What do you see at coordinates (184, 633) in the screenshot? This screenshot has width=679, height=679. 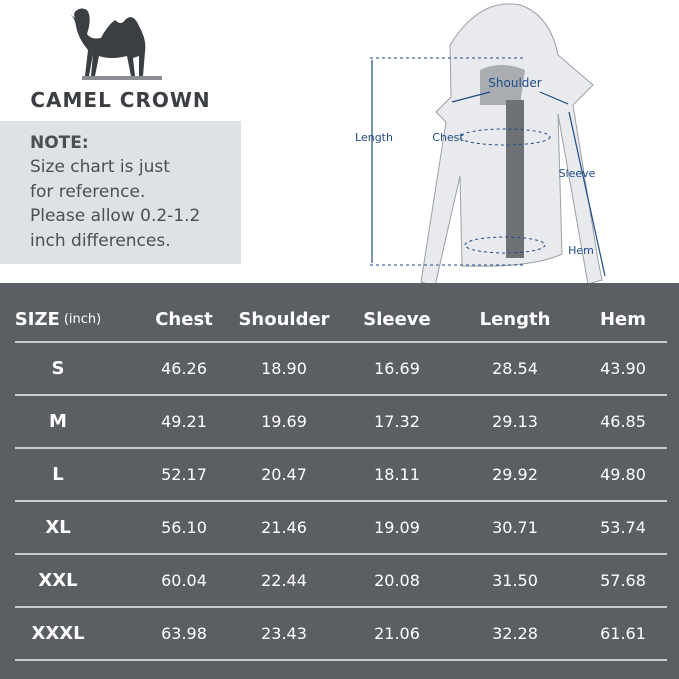 I see `value-cell: 63.98` at bounding box center [184, 633].